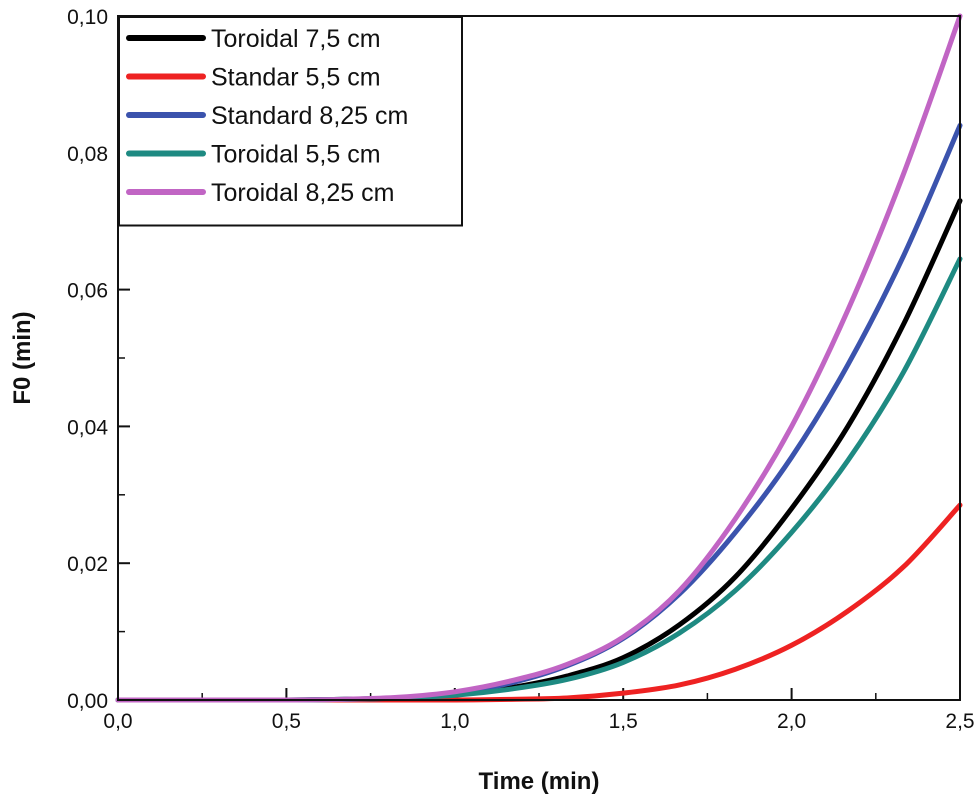 The height and width of the screenshot is (803, 980). I want to click on y-axis-title: F0 (min), so click(22, 357).